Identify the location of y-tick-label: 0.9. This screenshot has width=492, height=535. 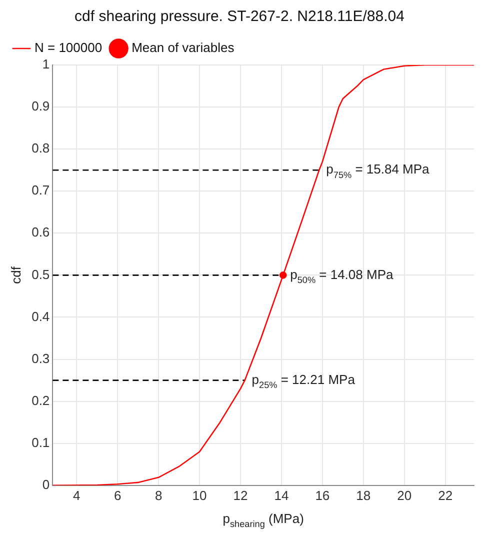
(41, 106).